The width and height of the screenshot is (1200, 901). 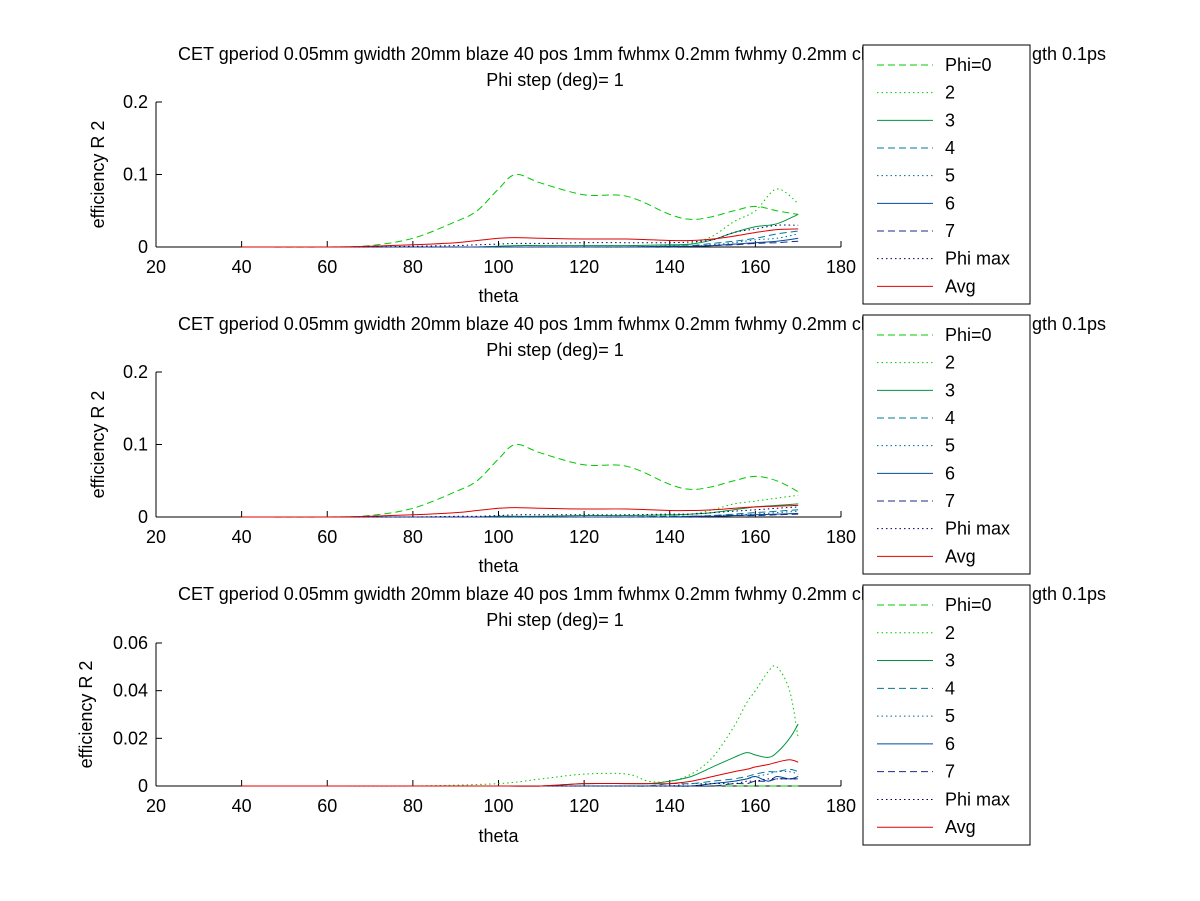 What do you see at coordinates (130, 738) in the screenshot?
I see `y-tick-label: 0.02` at bounding box center [130, 738].